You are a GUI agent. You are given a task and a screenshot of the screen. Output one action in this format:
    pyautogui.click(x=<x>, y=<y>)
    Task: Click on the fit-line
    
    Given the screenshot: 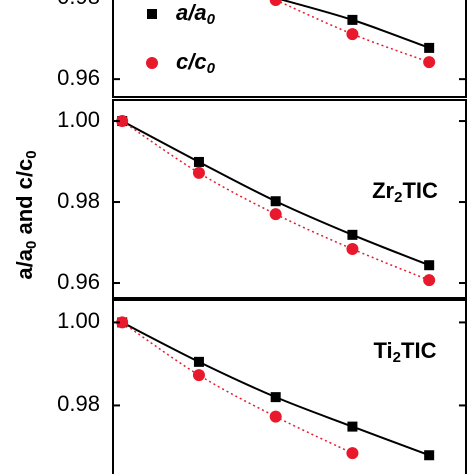 What is the action you would take?
    pyautogui.click(x=237, y=387)
    